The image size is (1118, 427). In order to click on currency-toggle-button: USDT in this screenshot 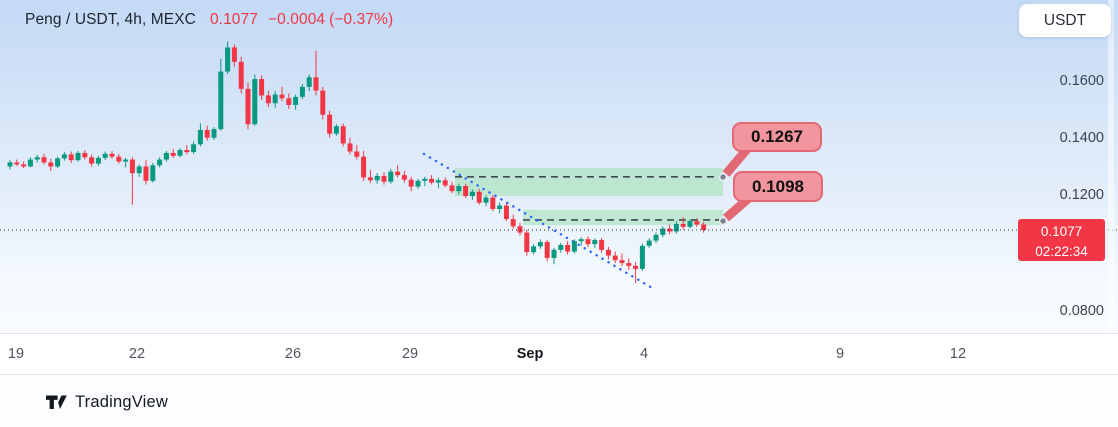, I will do `click(1065, 20)`.